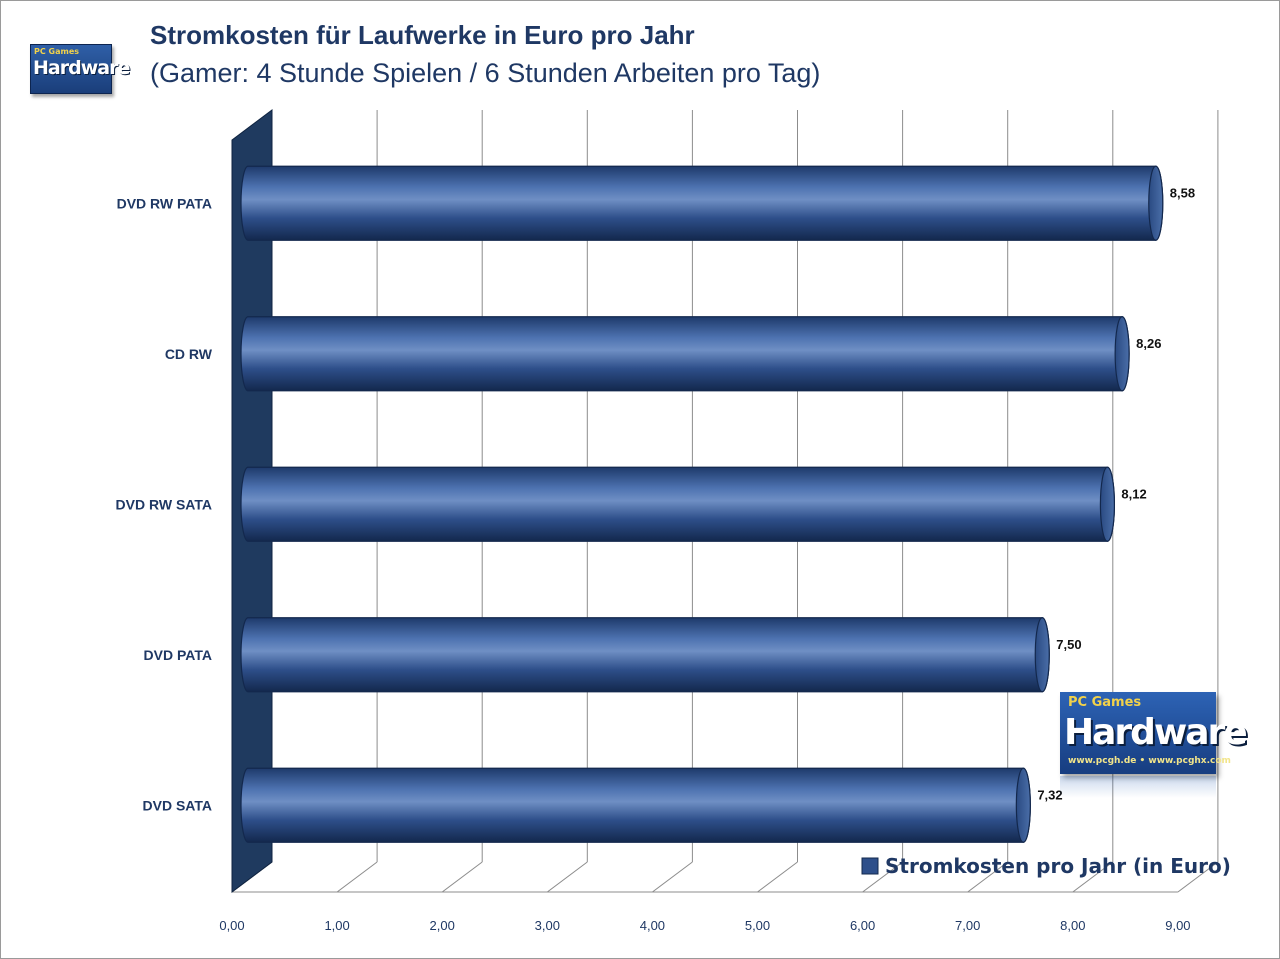 The width and height of the screenshot is (1280, 959). Describe the element at coordinates (1133, 493) in the screenshot. I see `value-label: 8,12` at that location.